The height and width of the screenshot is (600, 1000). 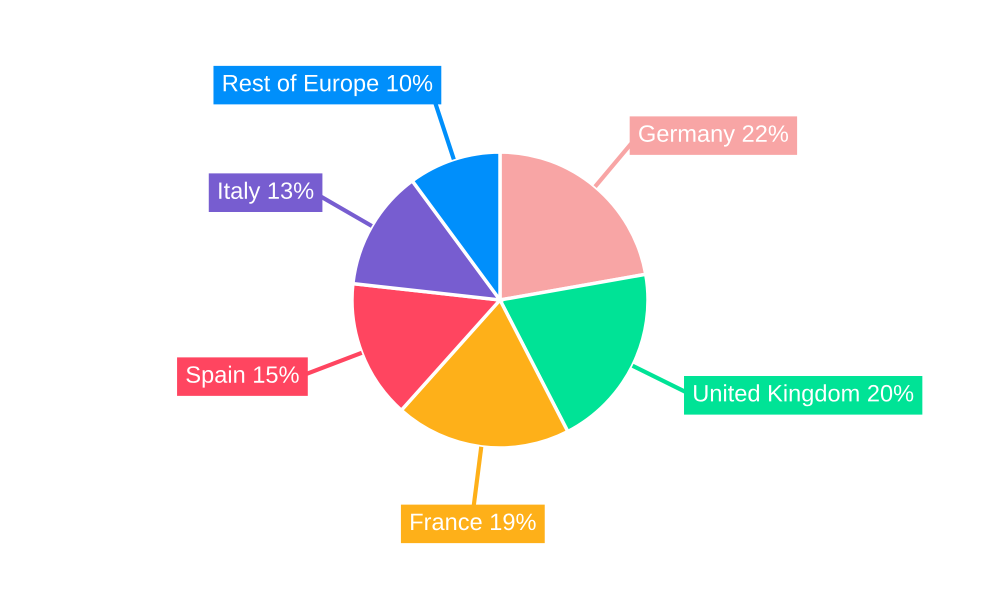 What do you see at coordinates (266, 193) in the screenshot?
I see `slice-label: Italy 13%` at bounding box center [266, 193].